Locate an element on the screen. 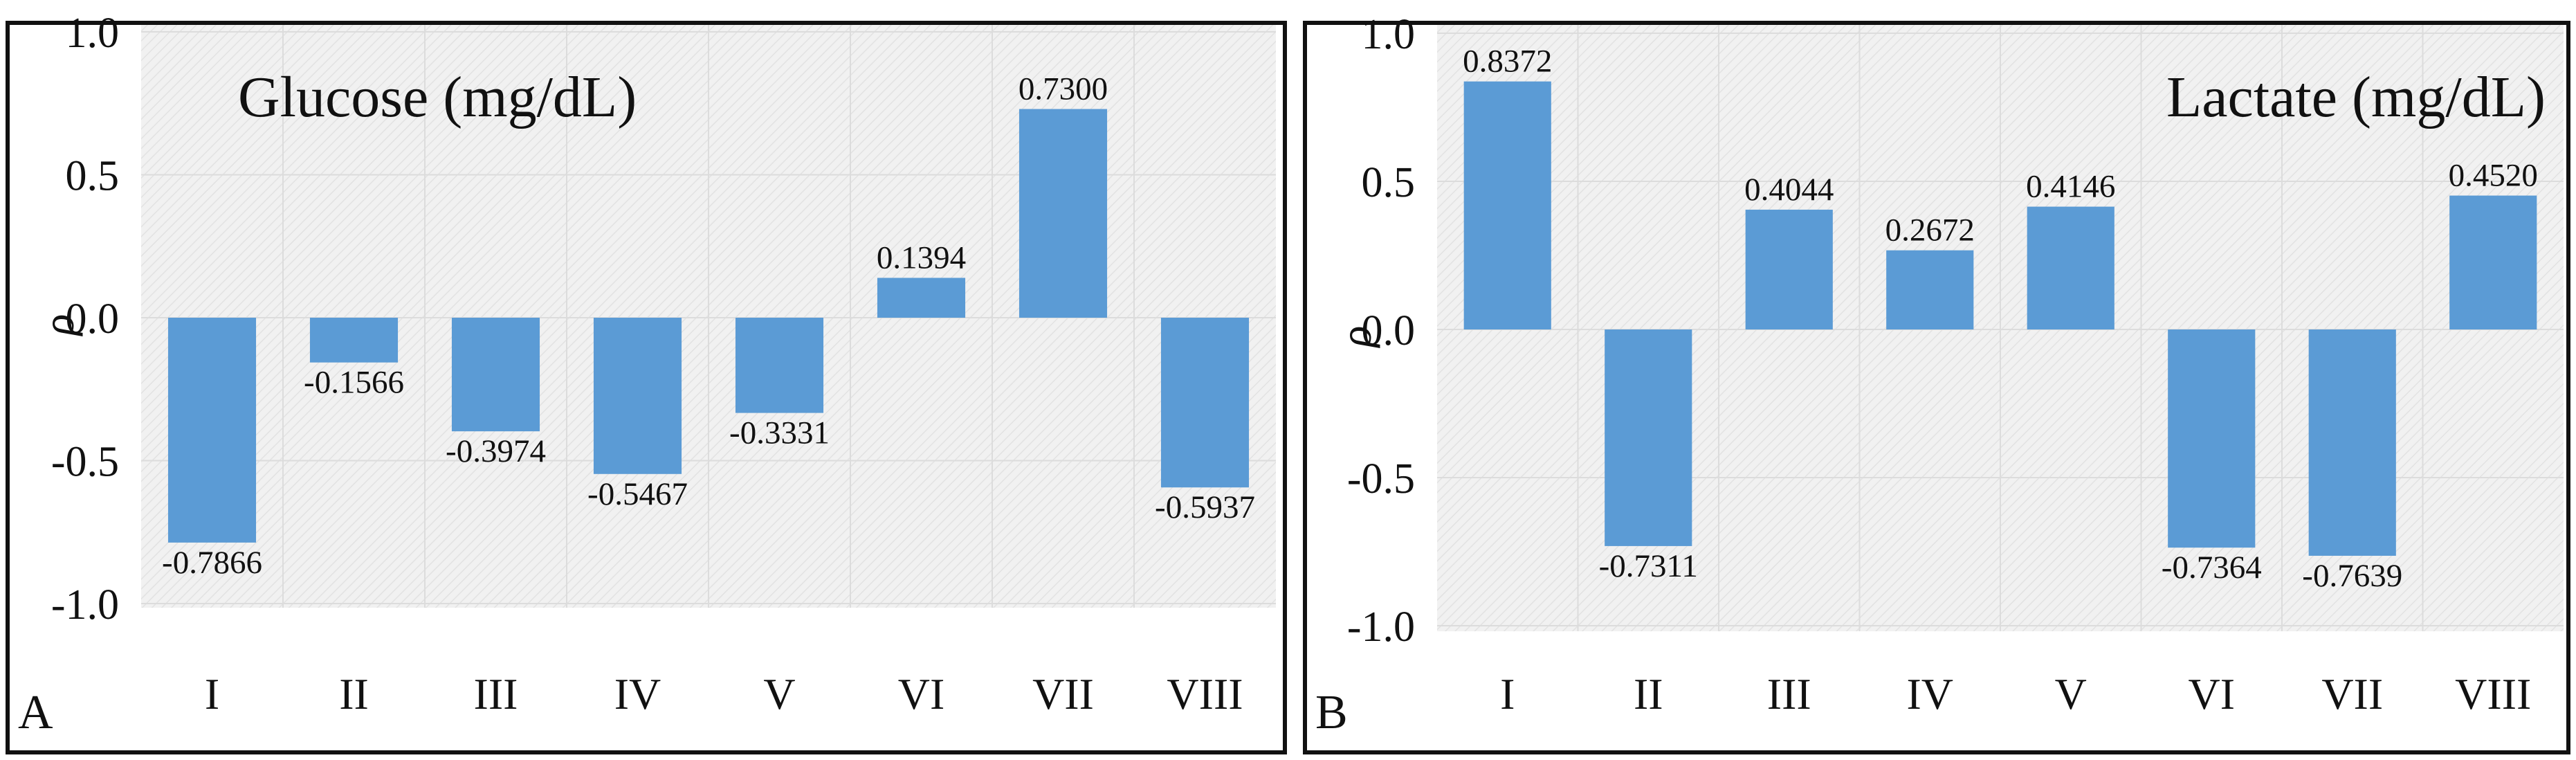 The height and width of the screenshot is (760, 2576). lactate-bar-IV is located at coordinates (1930, 289).